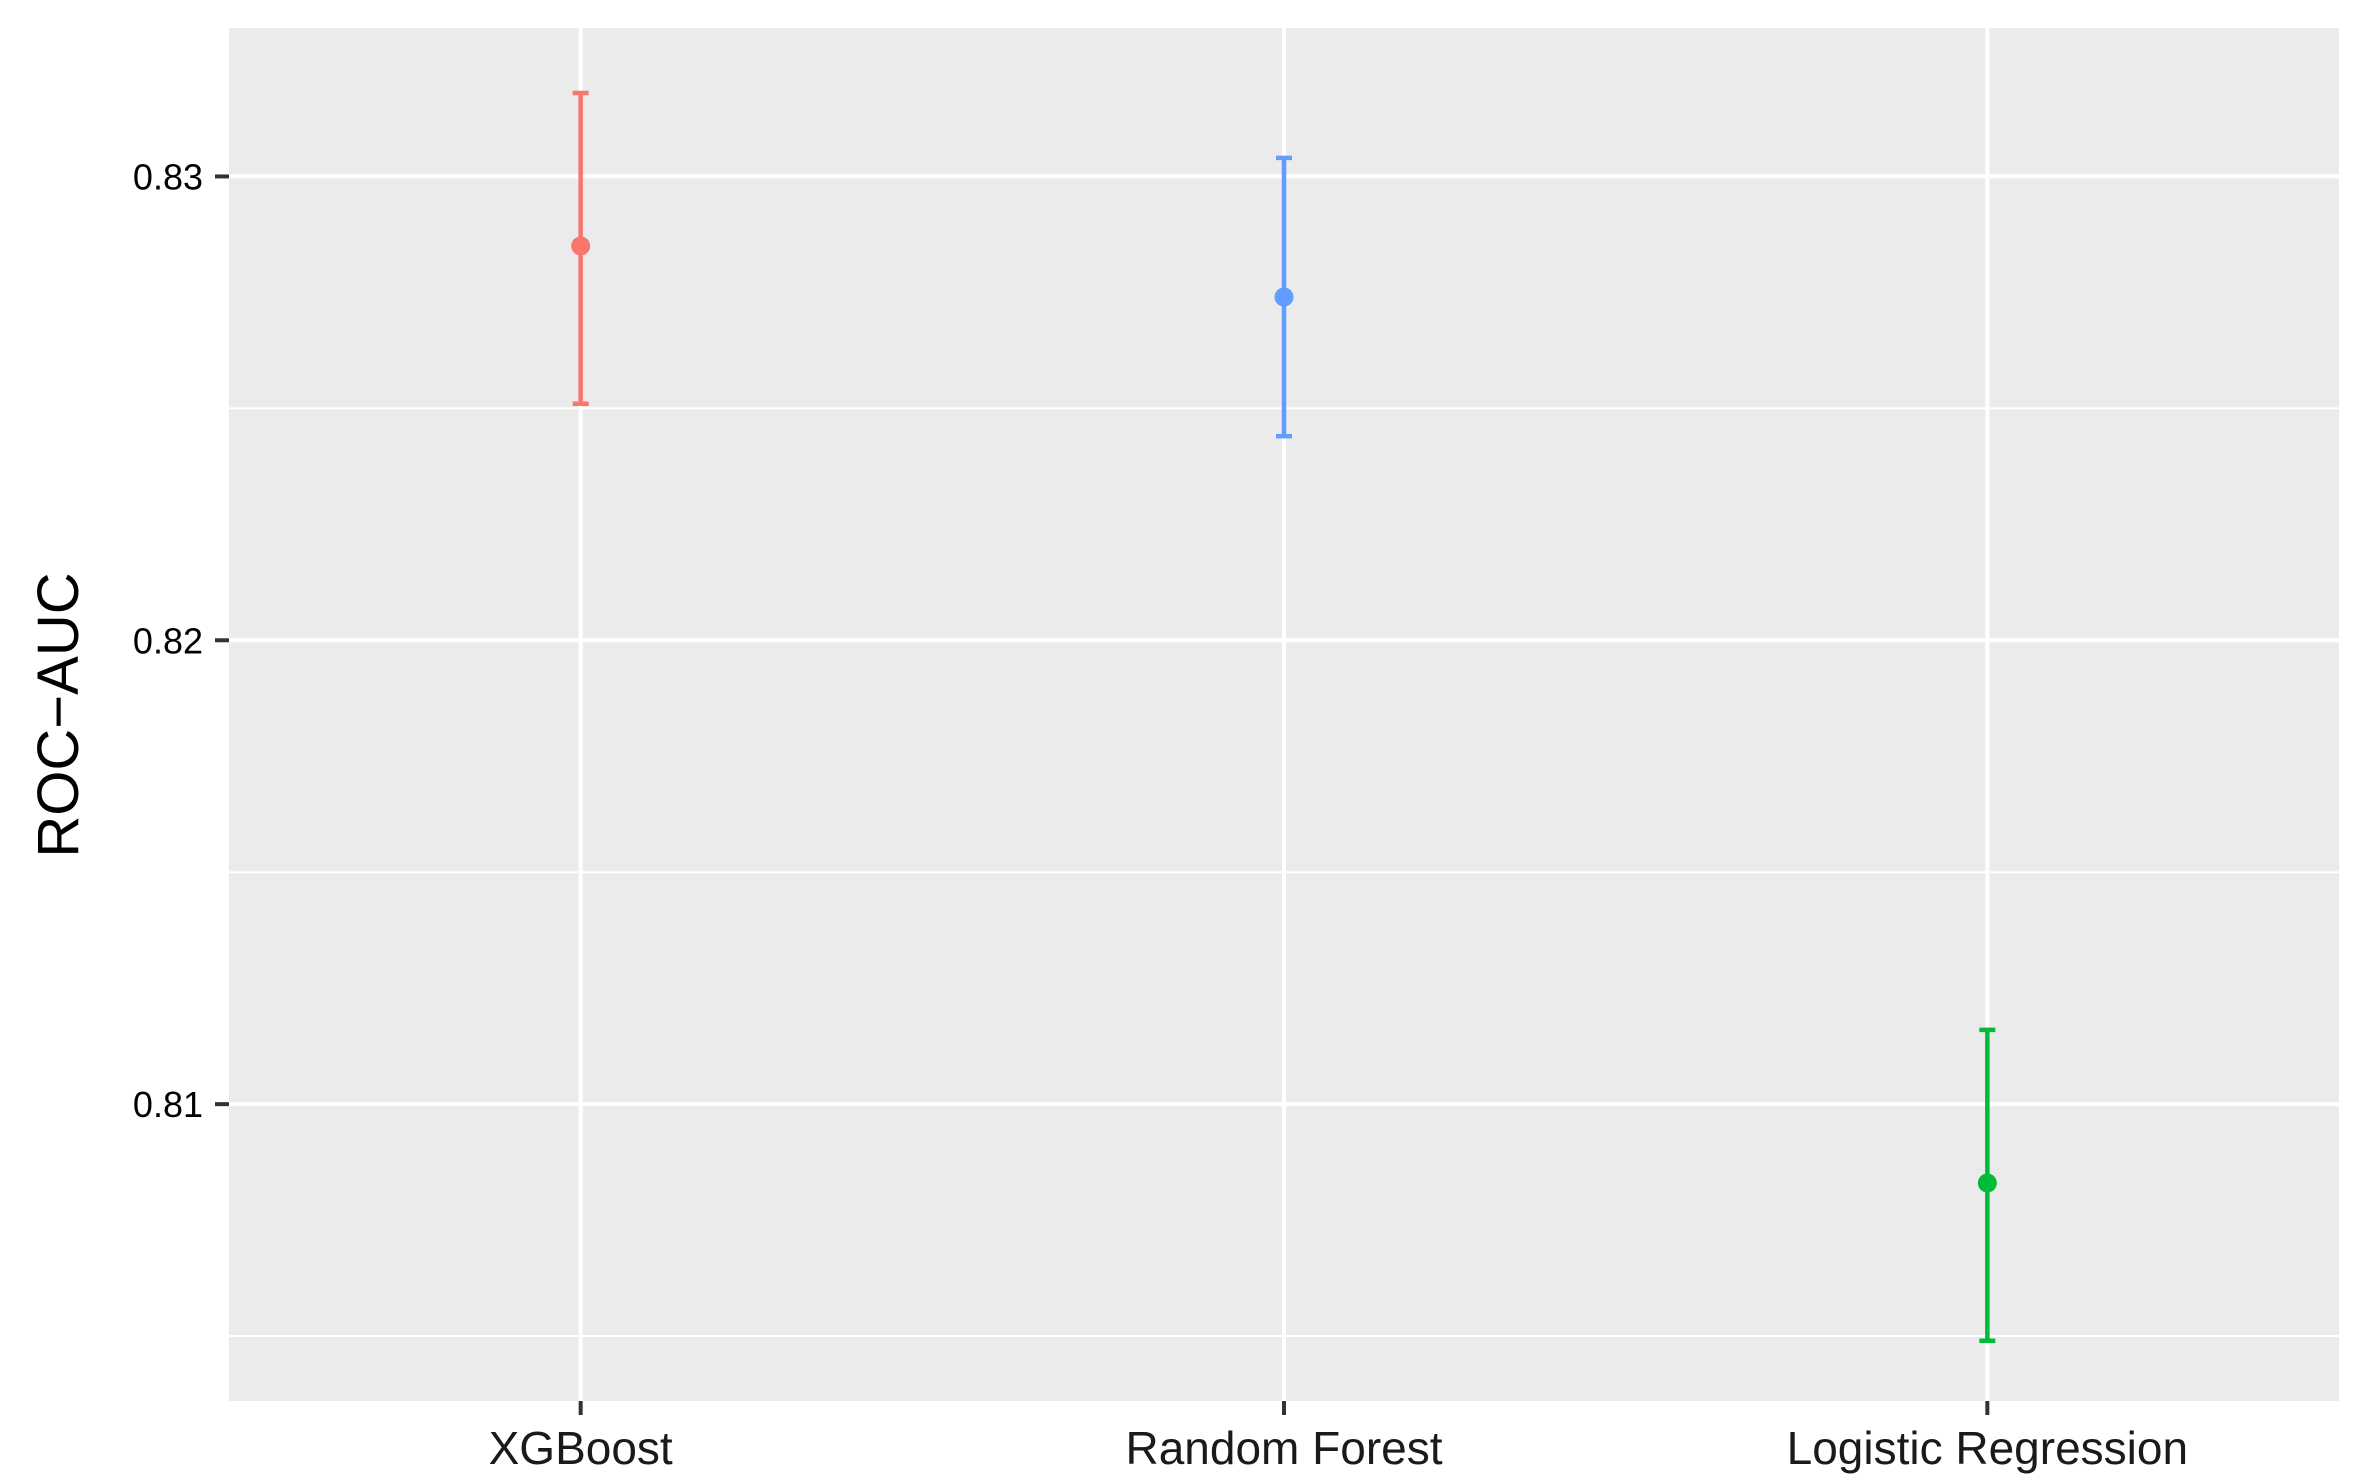  Describe the element at coordinates (168, 176) in the screenshot. I see `y-tick-label-2: 0.83` at that location.